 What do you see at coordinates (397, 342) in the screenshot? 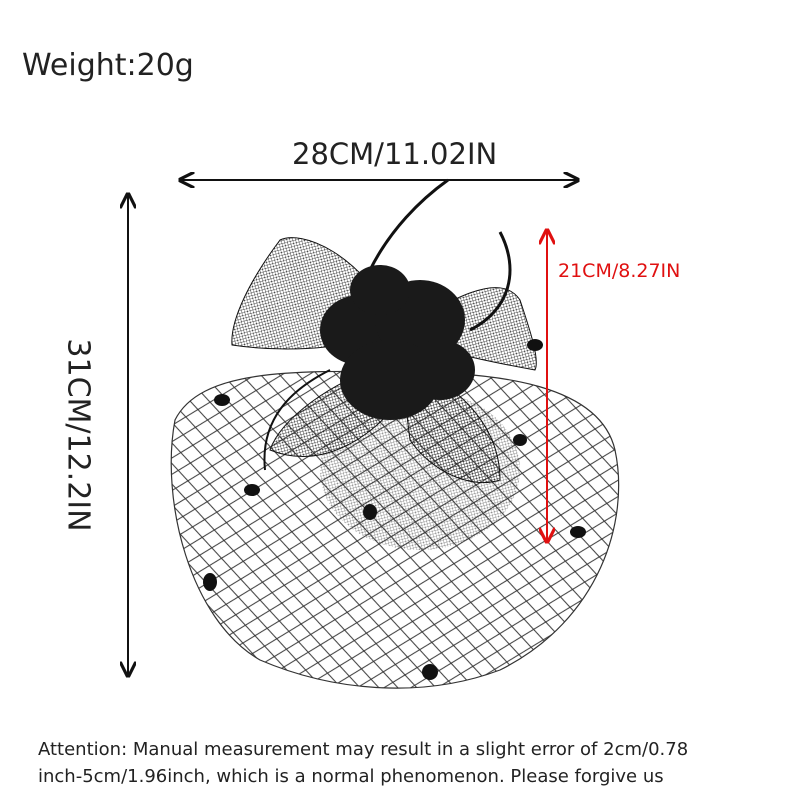
I see `flower` at bounding box center [397, 342].